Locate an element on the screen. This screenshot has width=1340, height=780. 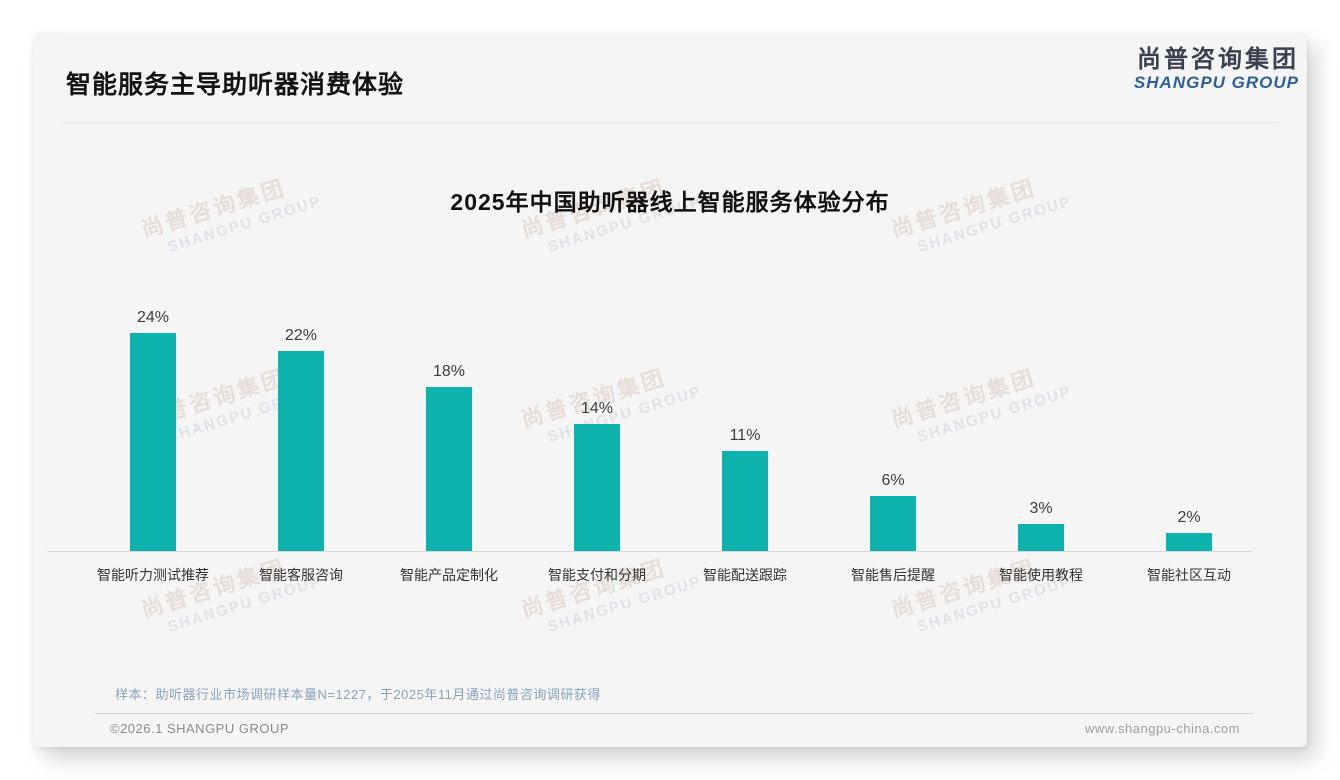
copyright-text: ©2026.1 SHANGPU GROUP is located at coordinates (200, 728).